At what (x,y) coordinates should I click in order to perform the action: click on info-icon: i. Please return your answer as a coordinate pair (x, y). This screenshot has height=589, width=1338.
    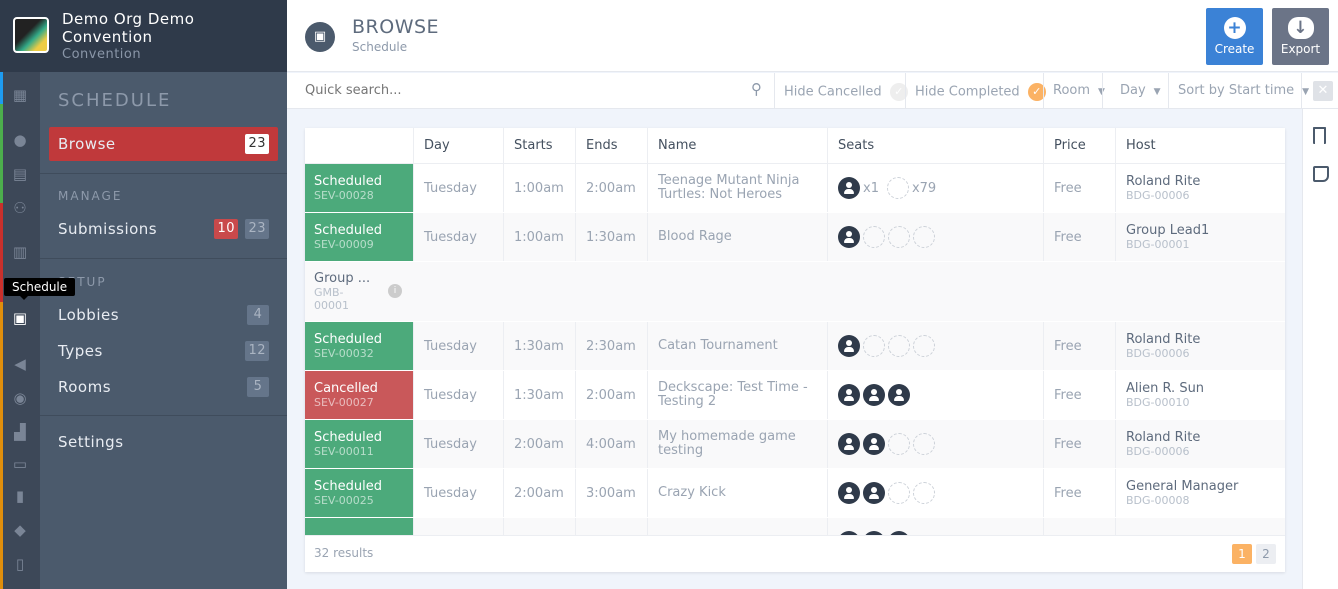
    Looking at the image, I should click on (395, 291).